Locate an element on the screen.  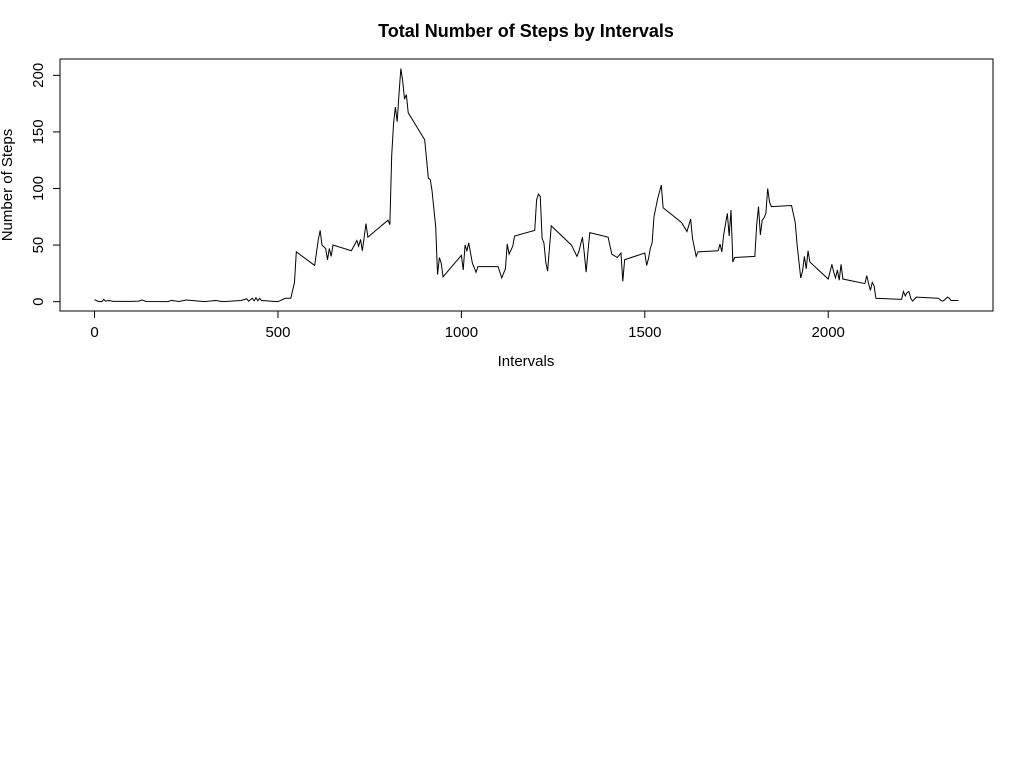
y-tick-label: 0 is located at coordinates (38, 301).